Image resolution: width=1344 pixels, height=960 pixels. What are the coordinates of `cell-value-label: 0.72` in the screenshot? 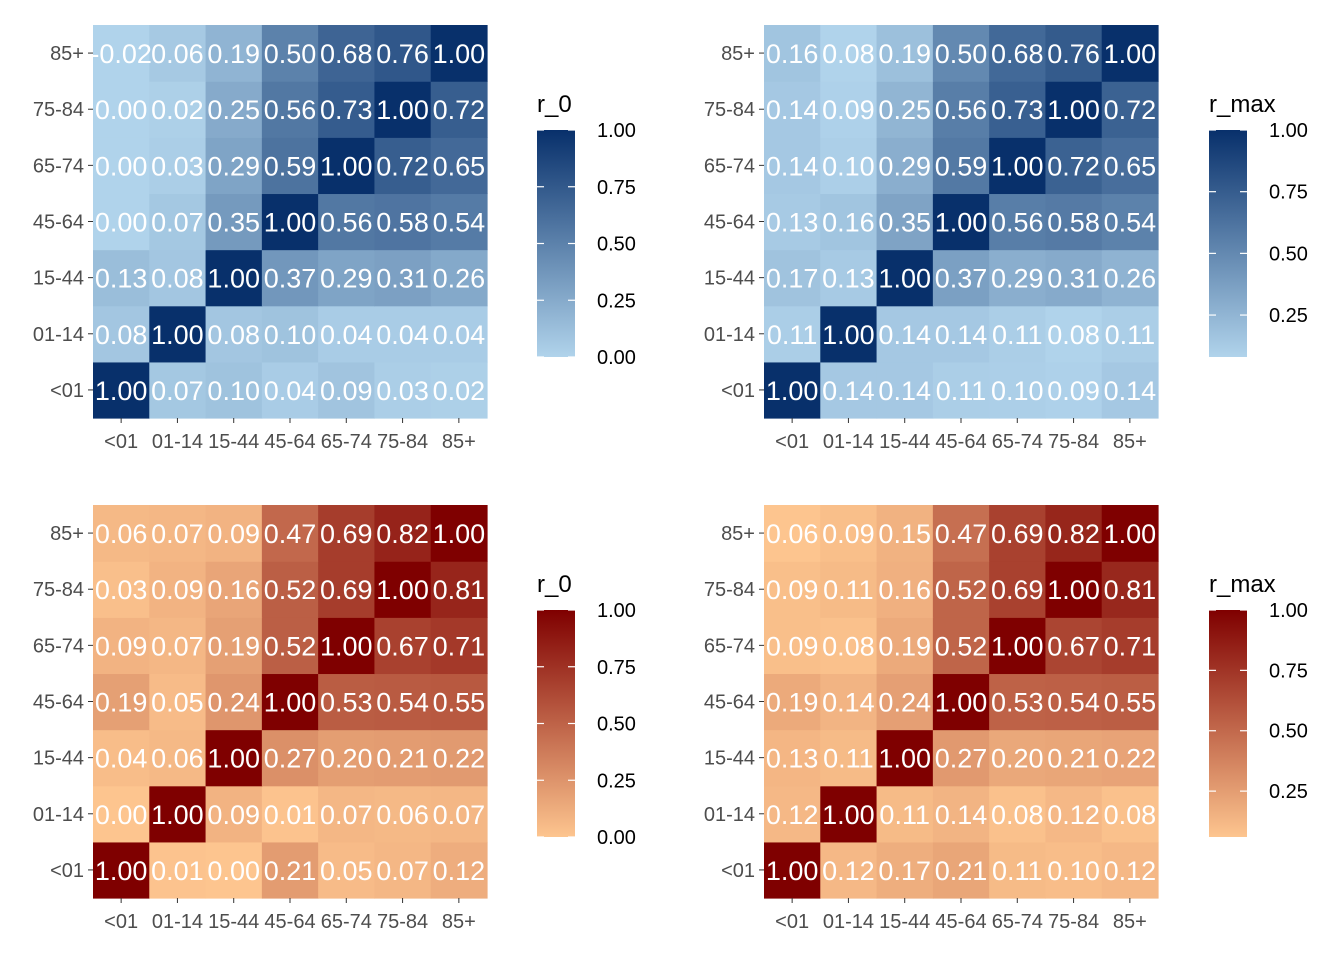 It's located at (459, 110).